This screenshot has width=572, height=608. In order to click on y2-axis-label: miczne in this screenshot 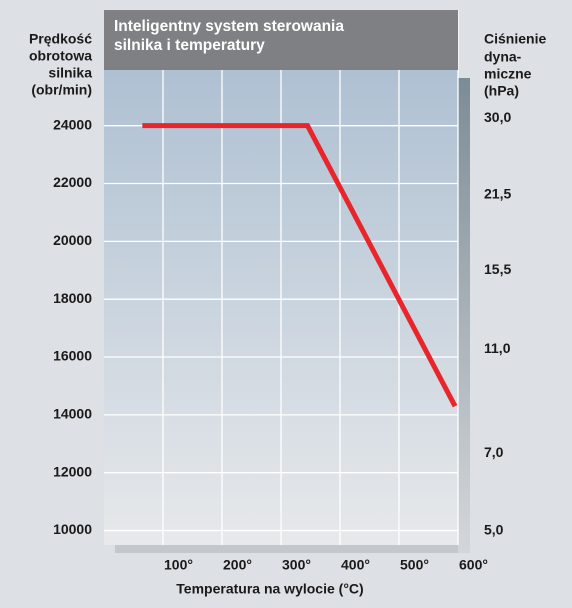, I will do `click(508, 74)`.